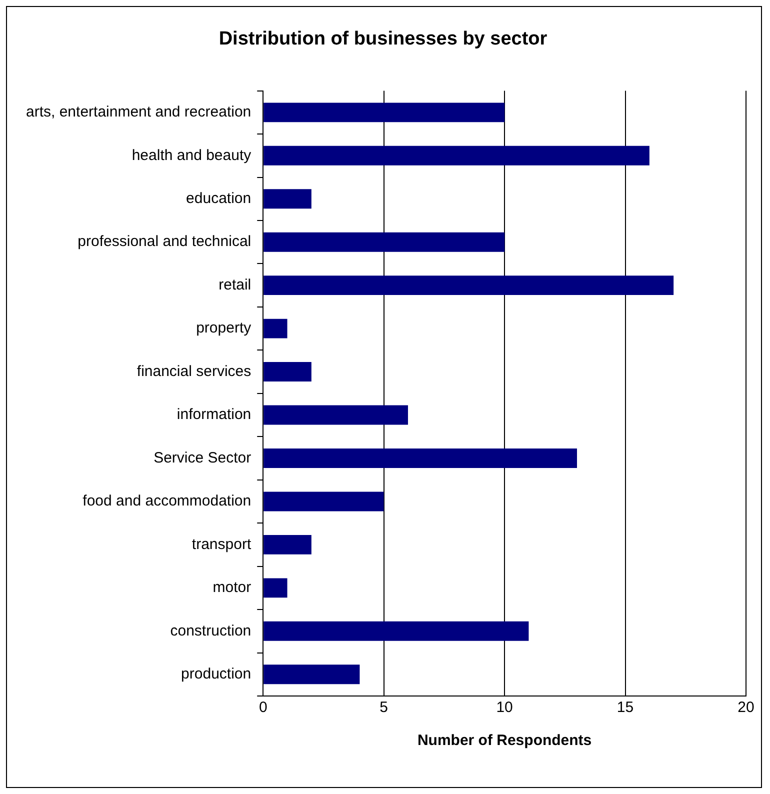  What do you see at coordinates (232, 587) in the screenshot?
I see `y-tick-label: motor` at bounding box center [232, 587].